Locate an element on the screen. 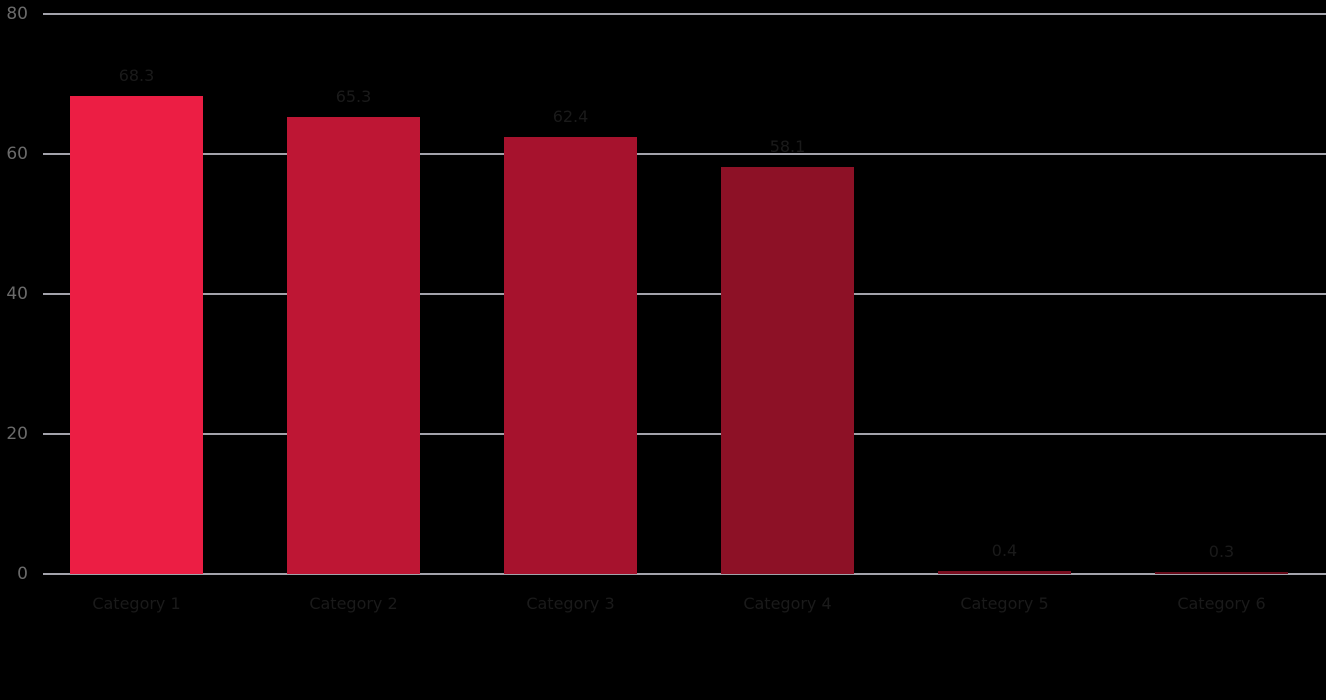 This screenshot has height=700, width=1326. y-tick-label-0: 0 is located at coordinates (22, 574).